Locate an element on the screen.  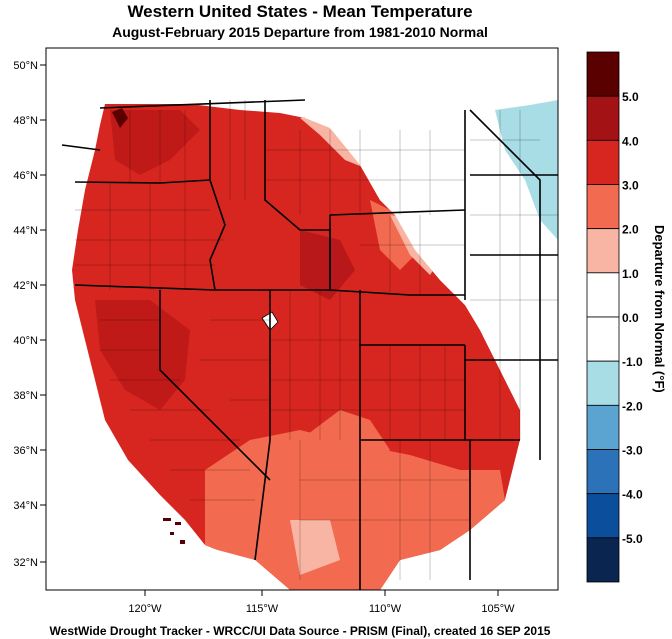
canada-region is located at coordinates (302, 74).